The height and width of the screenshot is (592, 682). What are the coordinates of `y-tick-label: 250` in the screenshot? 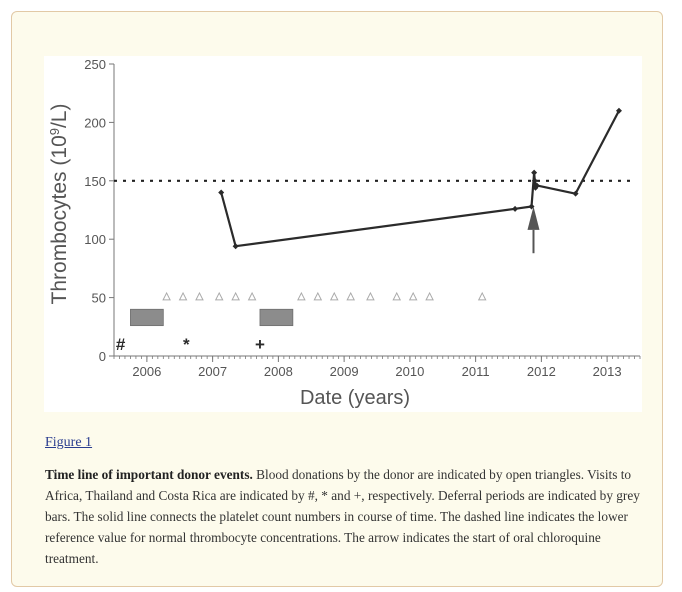 It's located at (95, 64).